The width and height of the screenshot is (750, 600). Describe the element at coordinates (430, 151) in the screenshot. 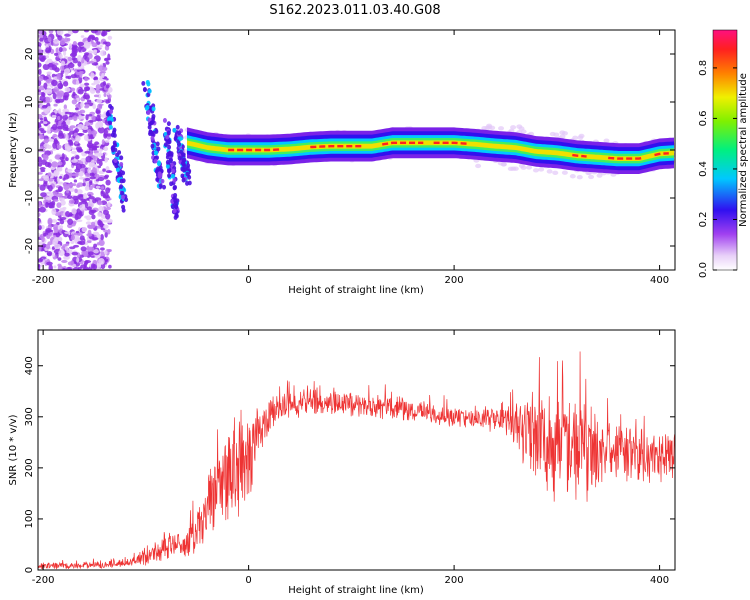

I see `spectrogram-ridge-band` at that location.